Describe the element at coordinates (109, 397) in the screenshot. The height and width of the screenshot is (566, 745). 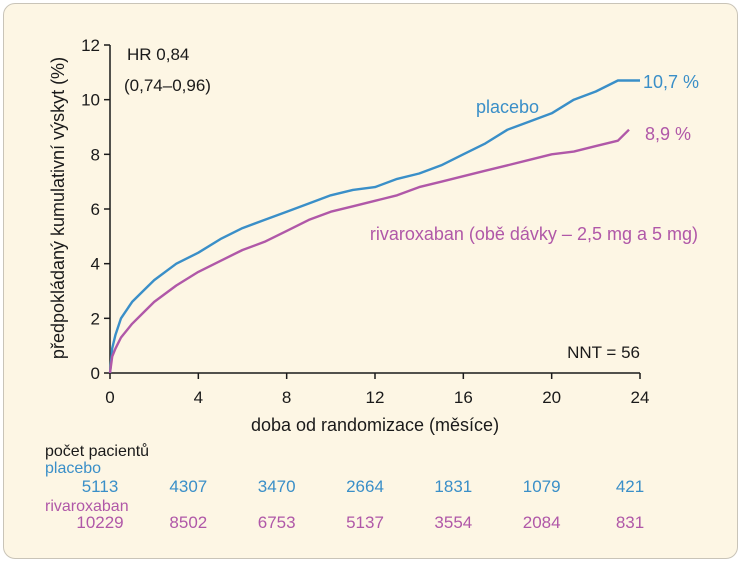
I see `x-tick-label: 0` at that location.